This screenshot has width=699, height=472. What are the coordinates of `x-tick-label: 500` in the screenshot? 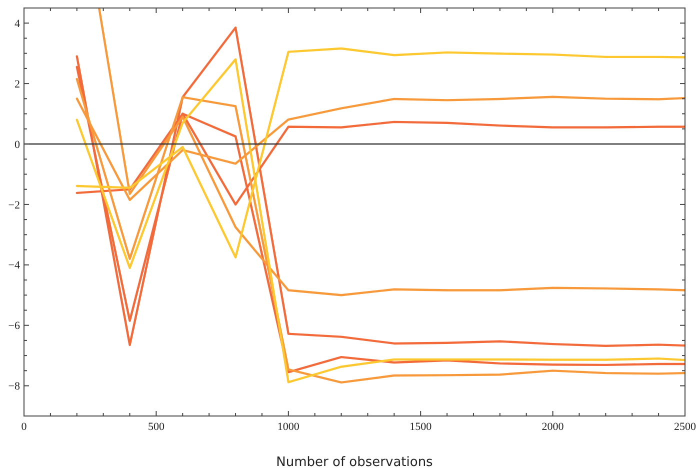 It's located at (156, 427).